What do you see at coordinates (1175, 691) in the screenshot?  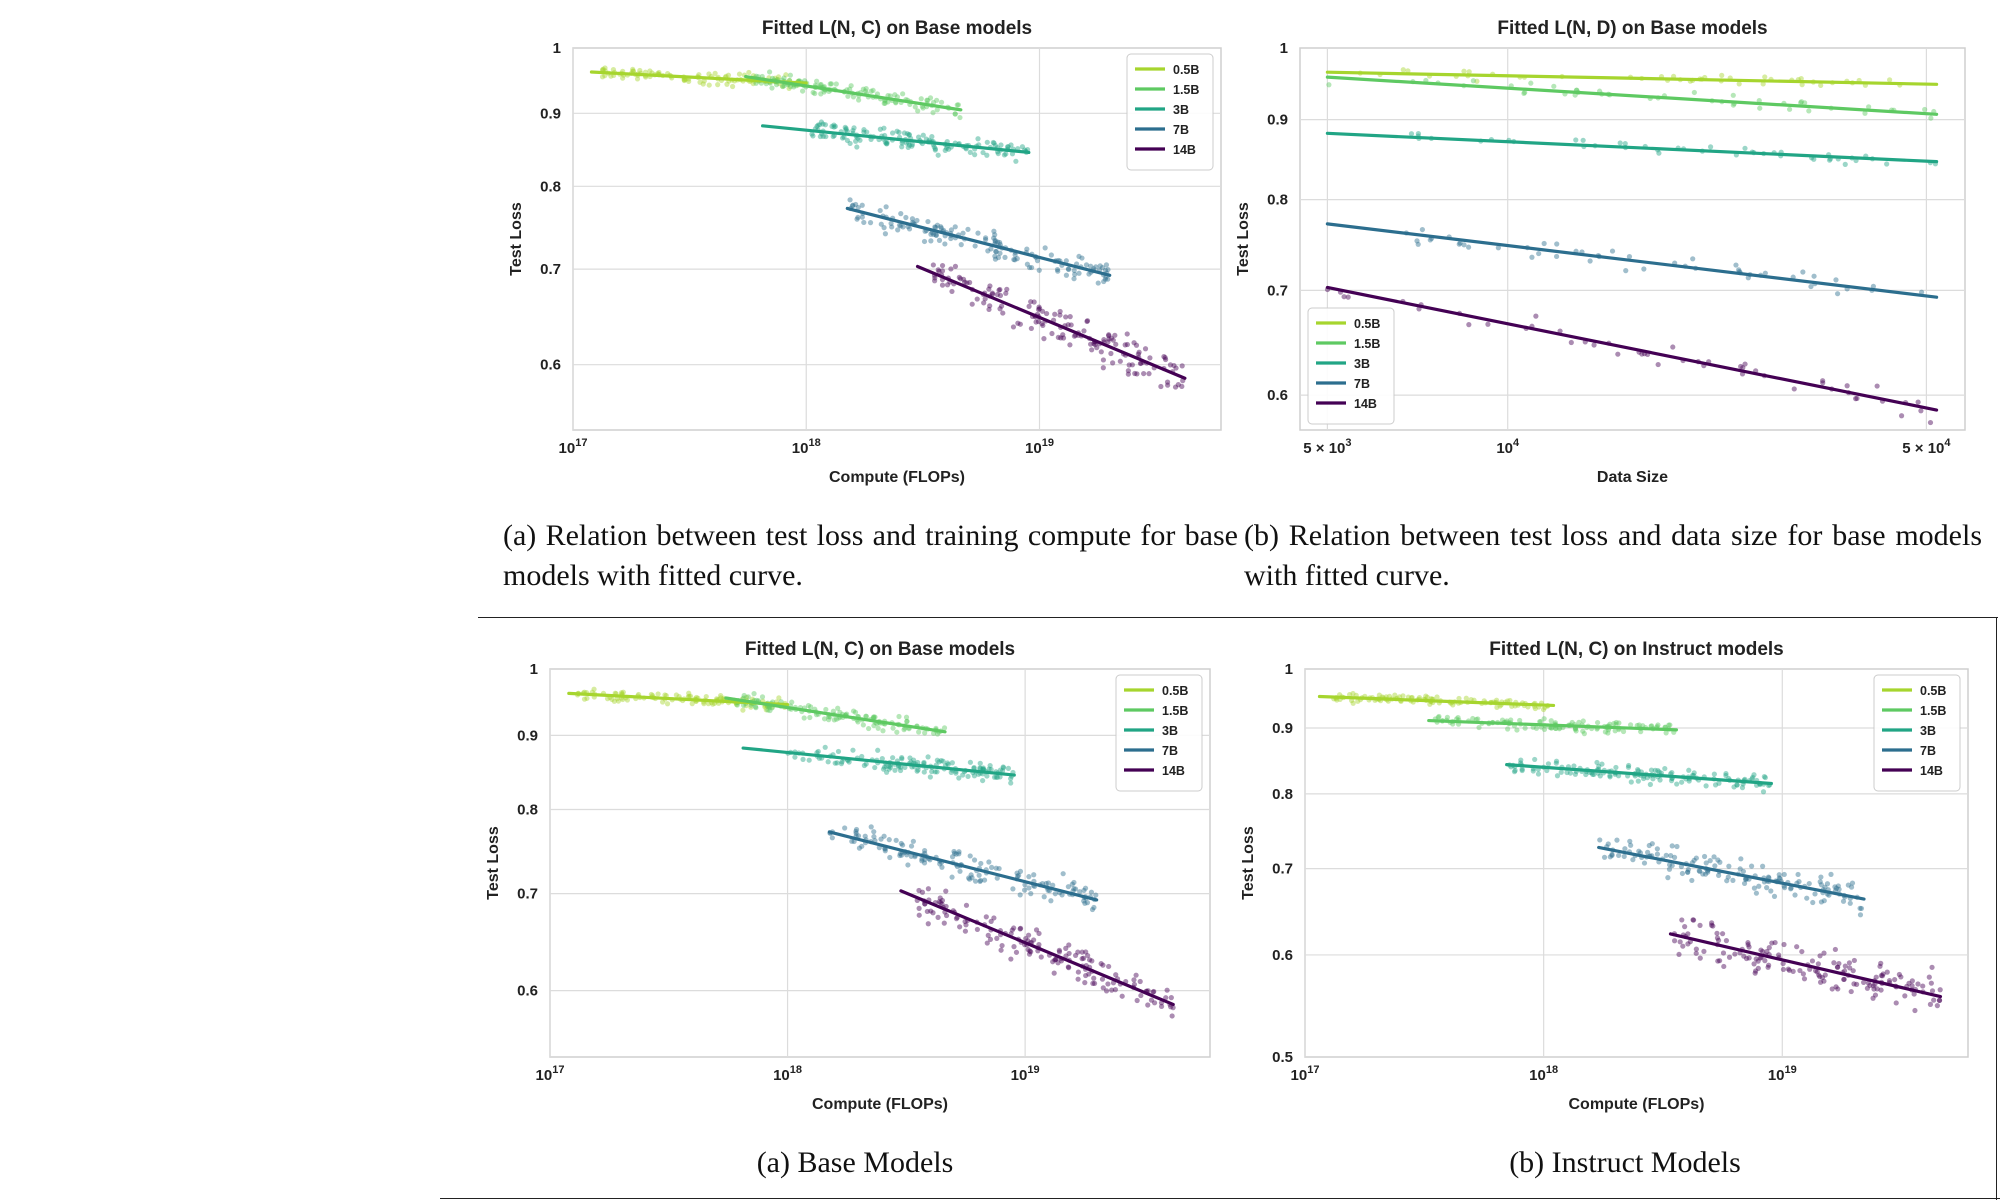 I see `legend-label-0.5B: 0.5B` at bounding box center [1175, 691].